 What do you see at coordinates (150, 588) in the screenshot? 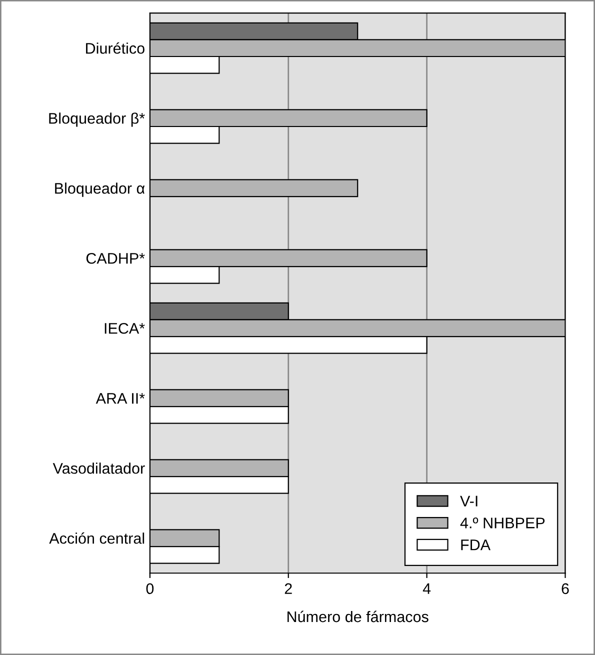
I see `x-tick-label: 0` at bounding box center [150, 588].